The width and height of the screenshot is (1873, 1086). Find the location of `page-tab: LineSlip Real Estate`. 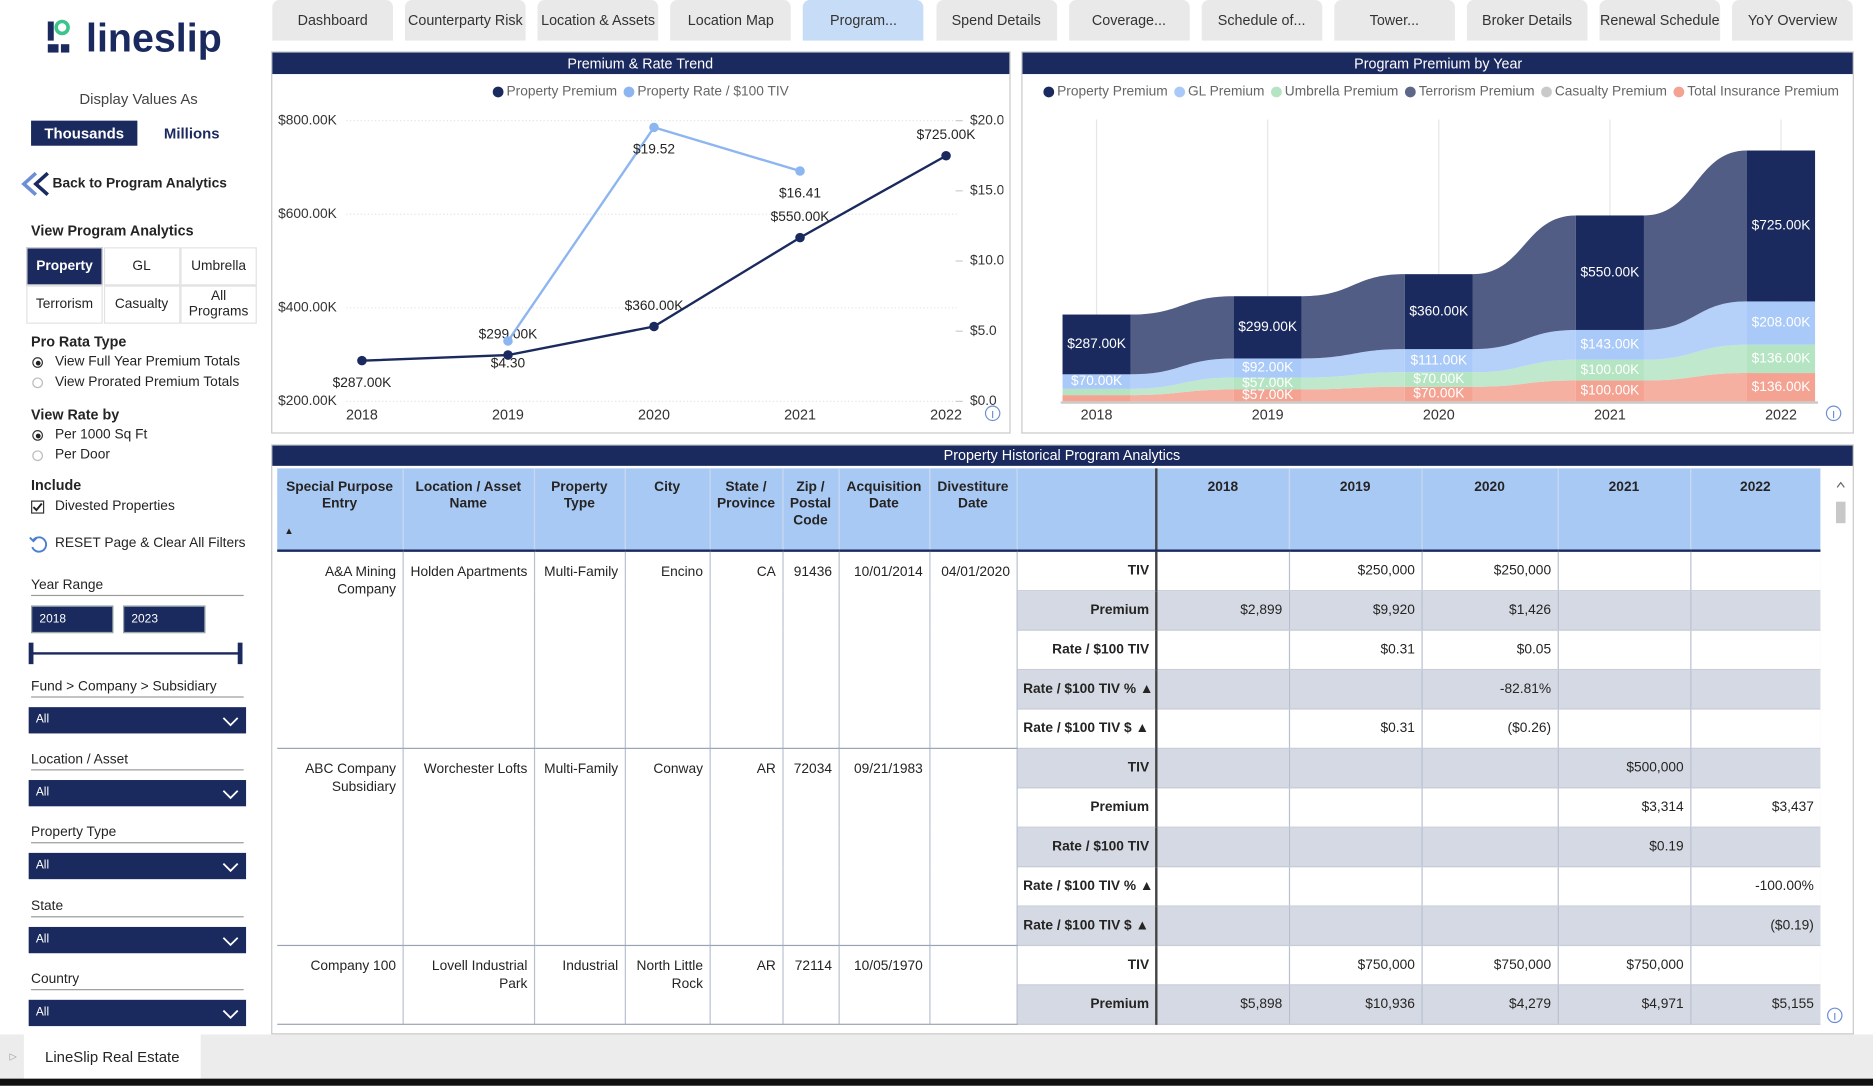

page-tab: LineSlip Real Estate is located at coordinates (112, 1056).